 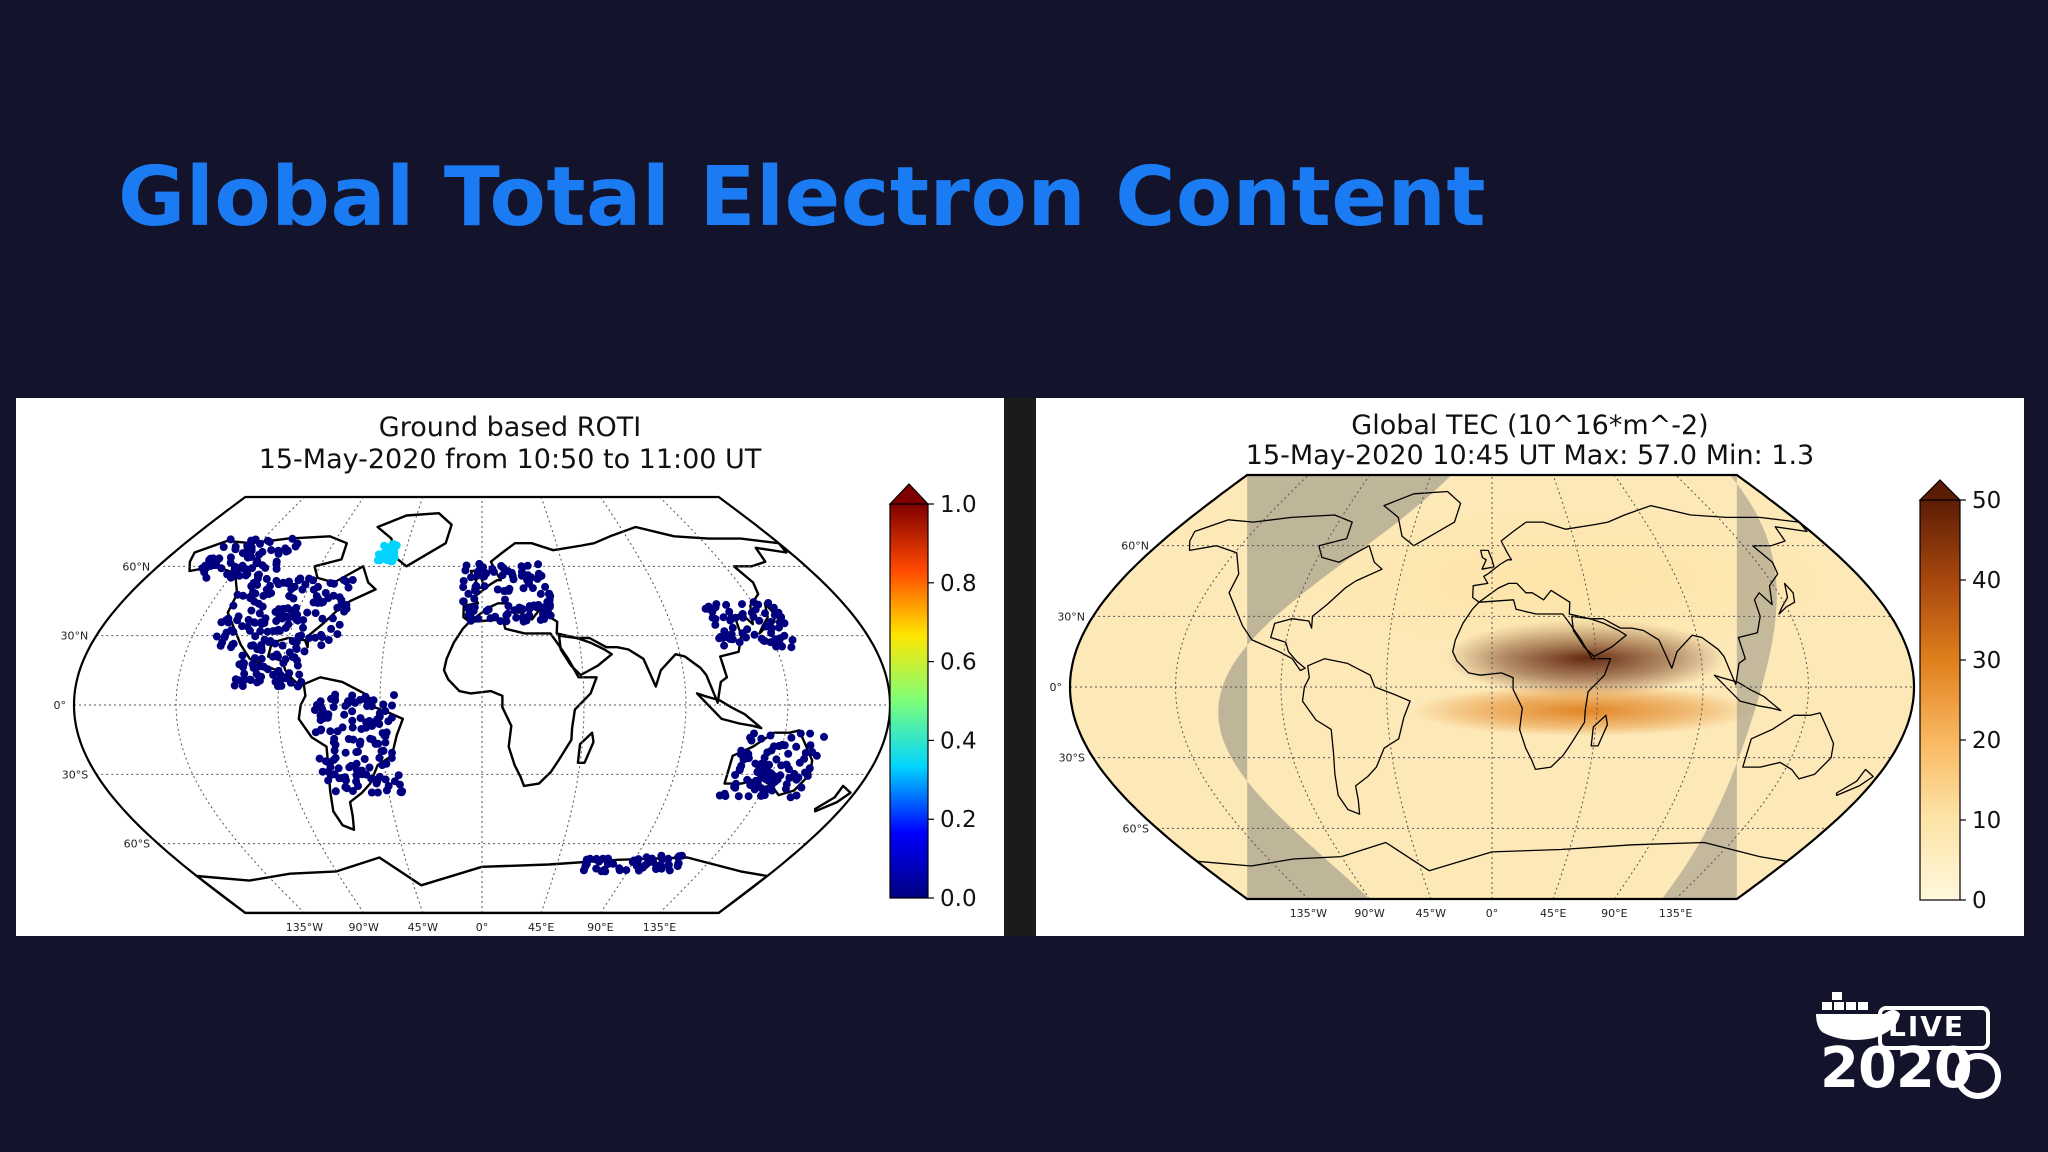 I want to click on colorbar-tick-label: 10, so click(x=1986, y=821).